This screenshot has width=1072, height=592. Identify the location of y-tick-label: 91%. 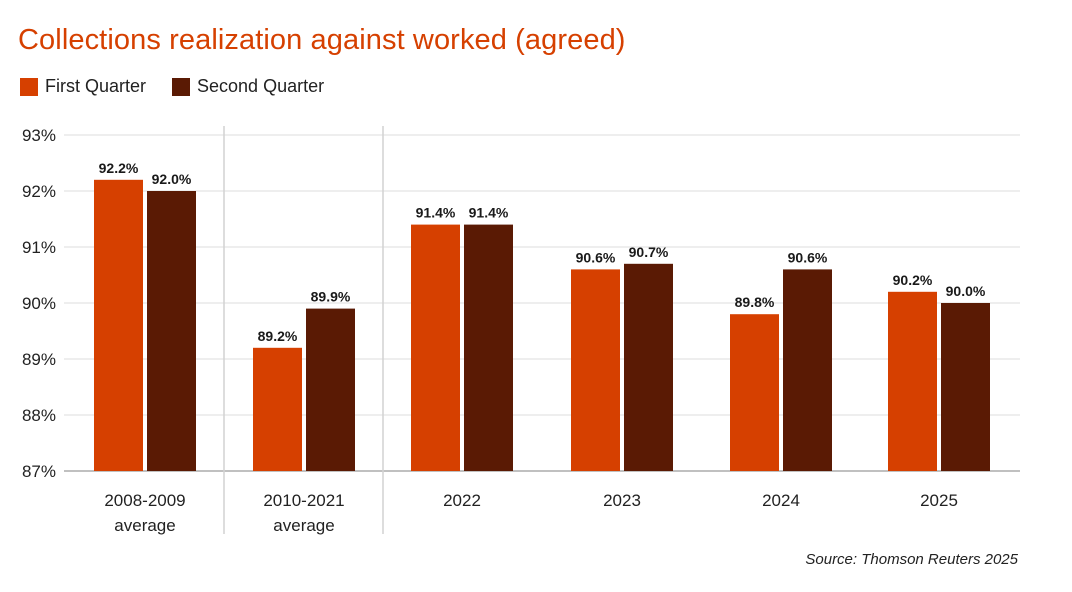
(39, 247).